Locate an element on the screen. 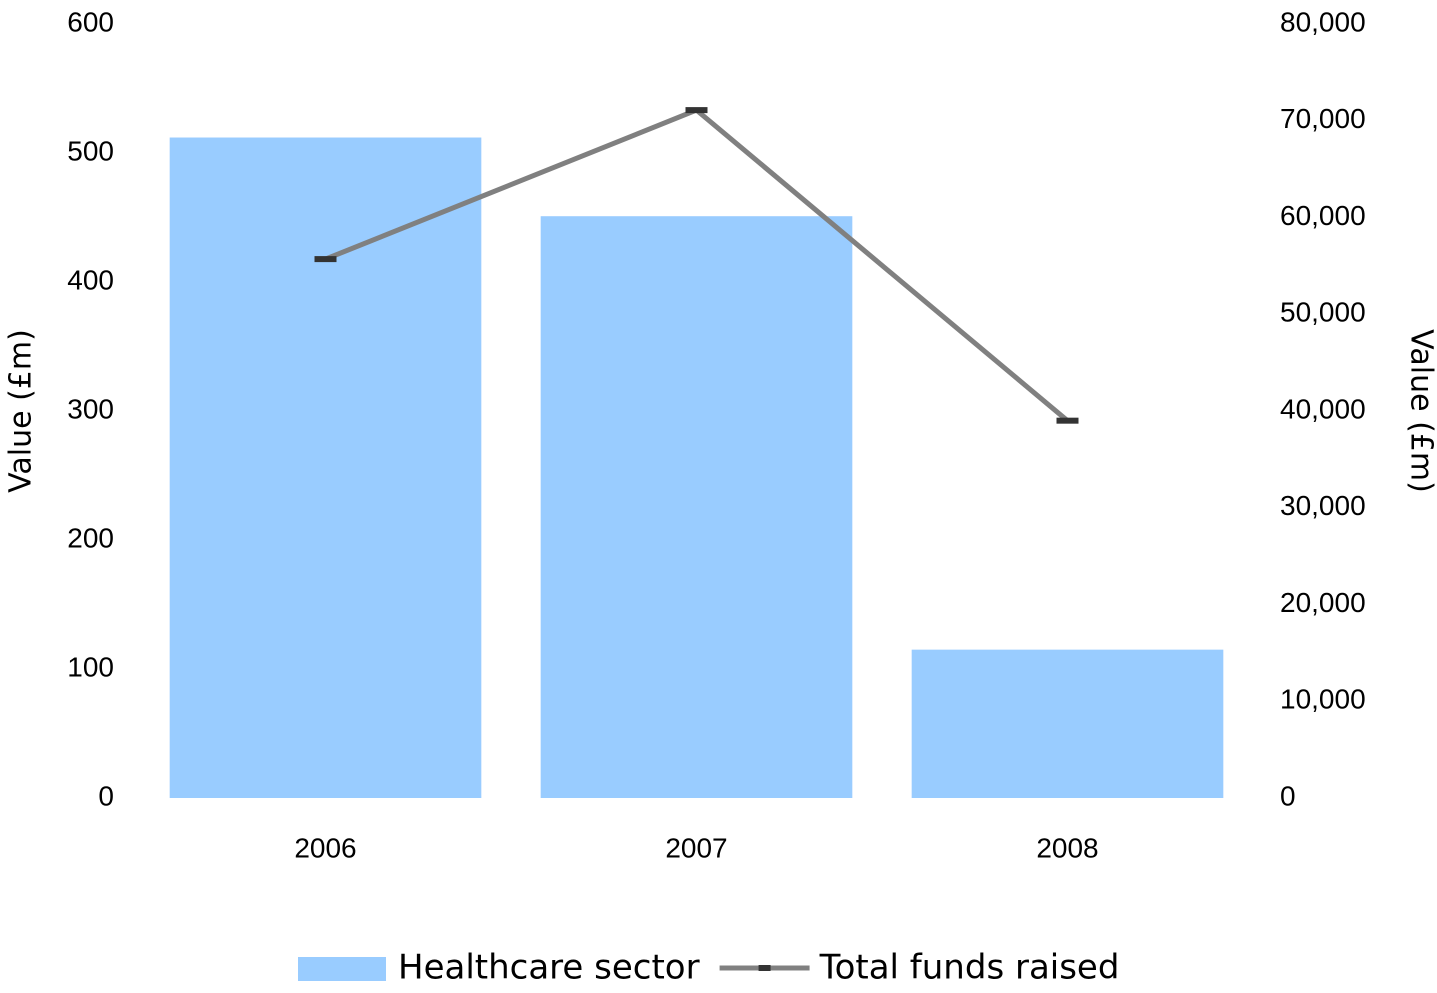 The image size is (1437, 993). legend-marker is located at coordinates (764, 968).